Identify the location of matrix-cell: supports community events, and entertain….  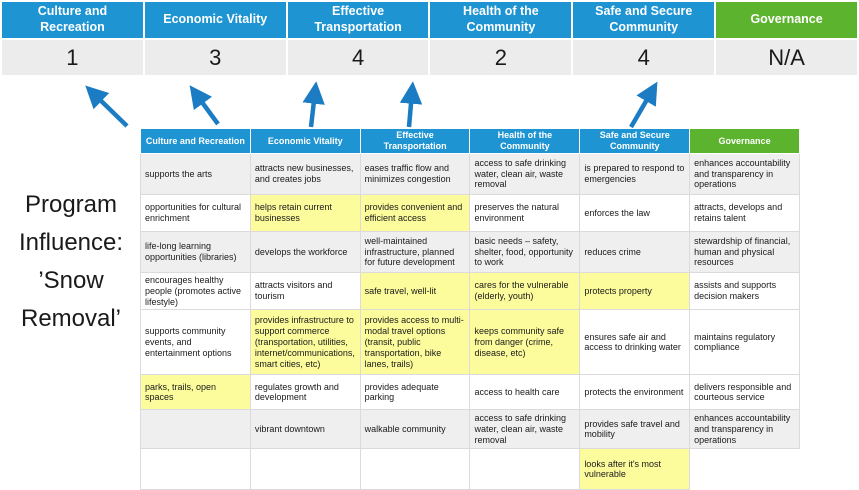
(195, 342).